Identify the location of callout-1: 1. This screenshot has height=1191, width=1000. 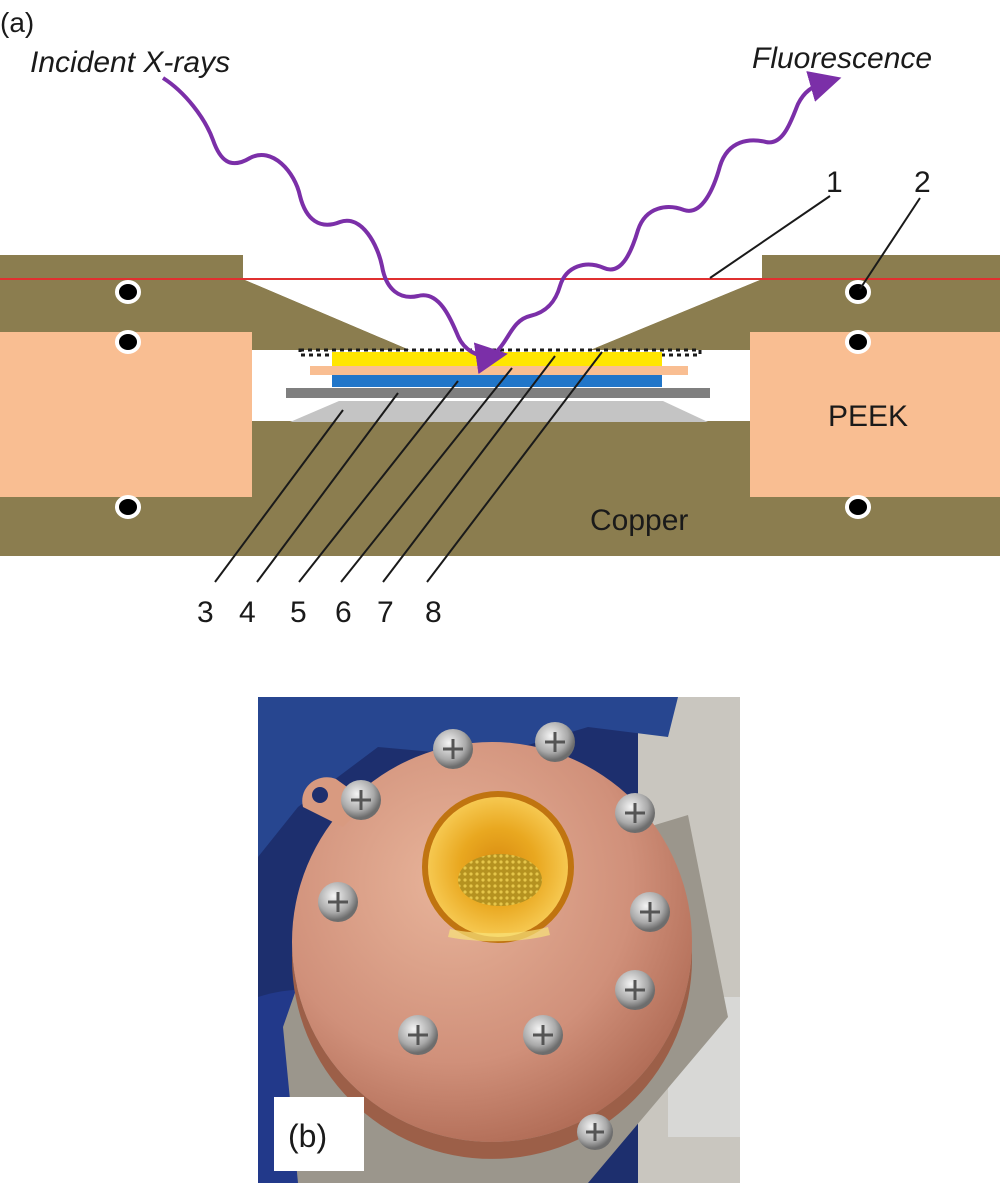
(834, 182).